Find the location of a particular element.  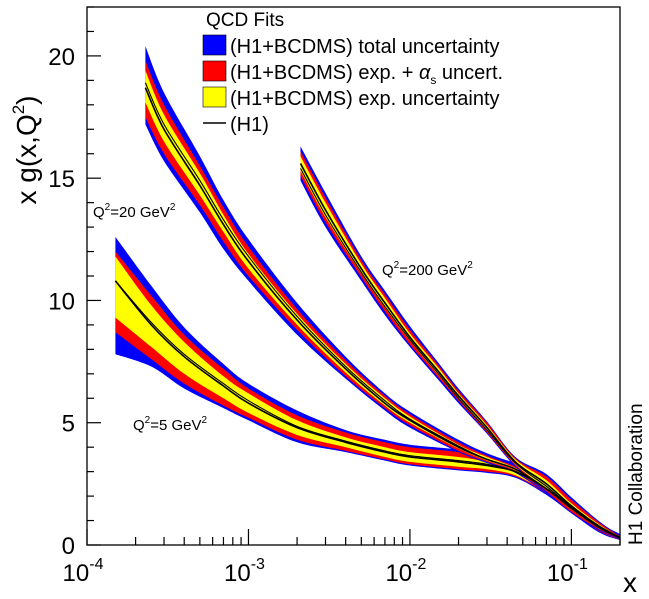

x-tick-label: 10⁻⁴ is located at coordinates (83, 571).